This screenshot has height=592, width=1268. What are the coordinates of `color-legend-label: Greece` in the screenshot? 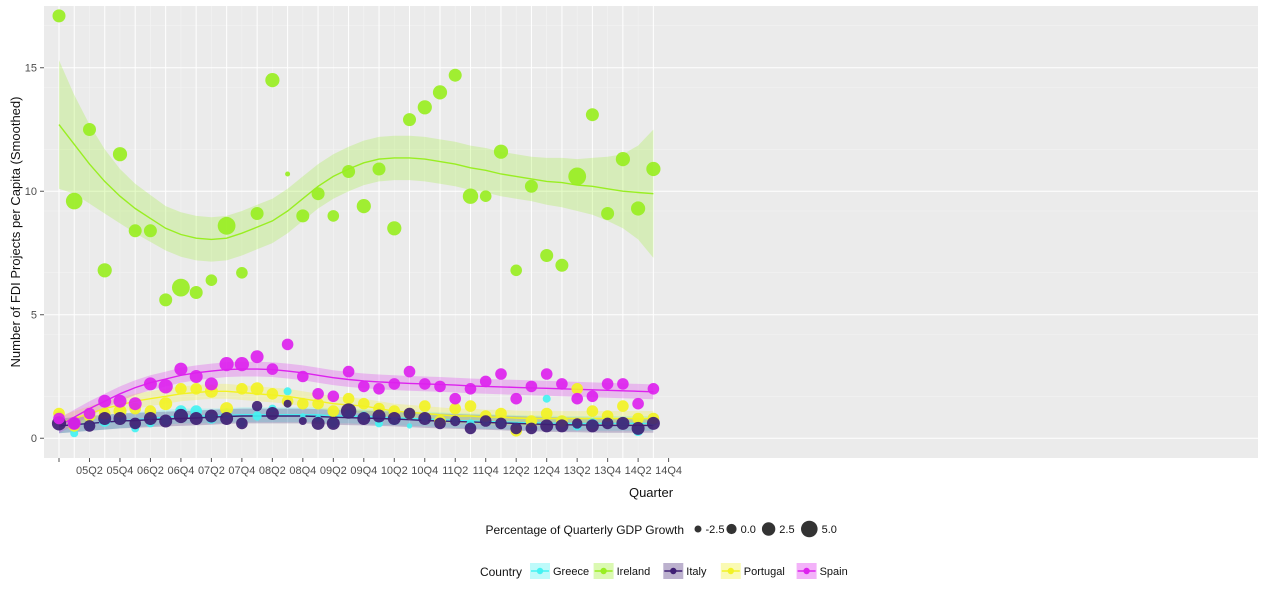 It's located at (571, 572).